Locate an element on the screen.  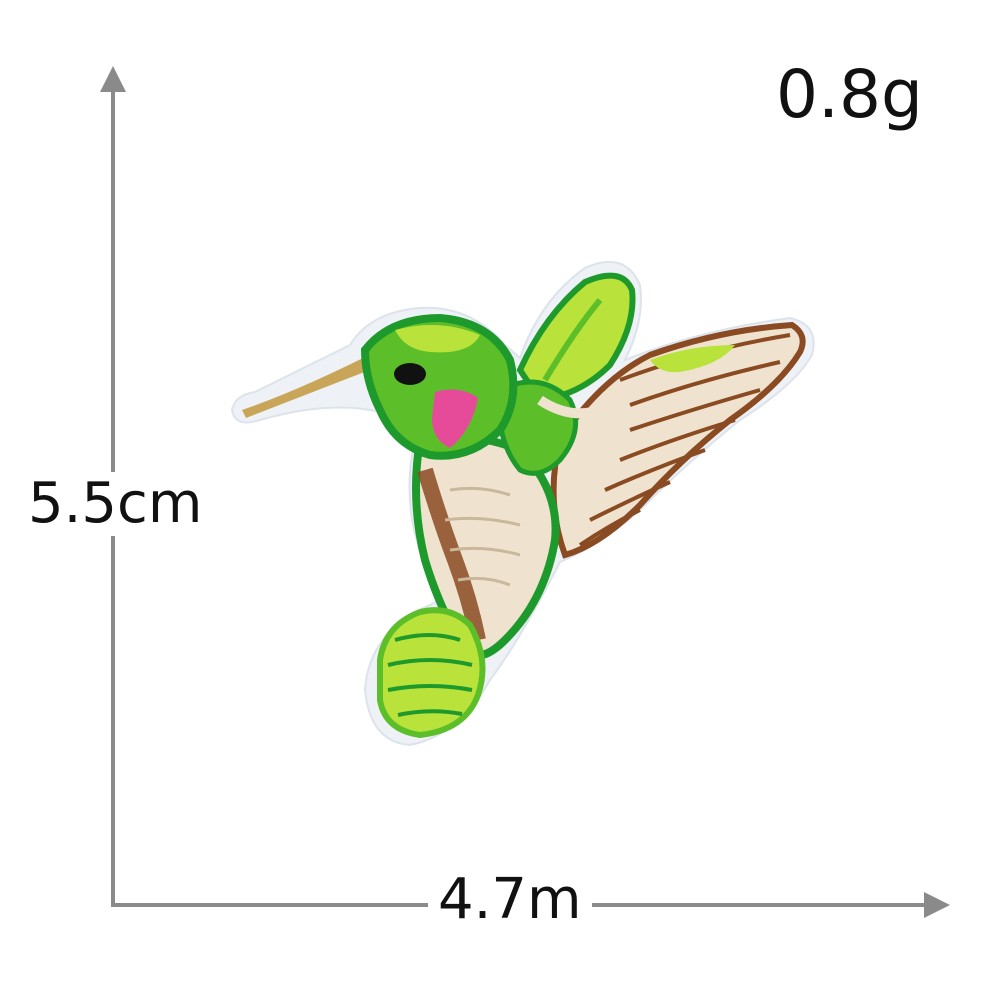
bird-head is located at coordinates (439, 386).